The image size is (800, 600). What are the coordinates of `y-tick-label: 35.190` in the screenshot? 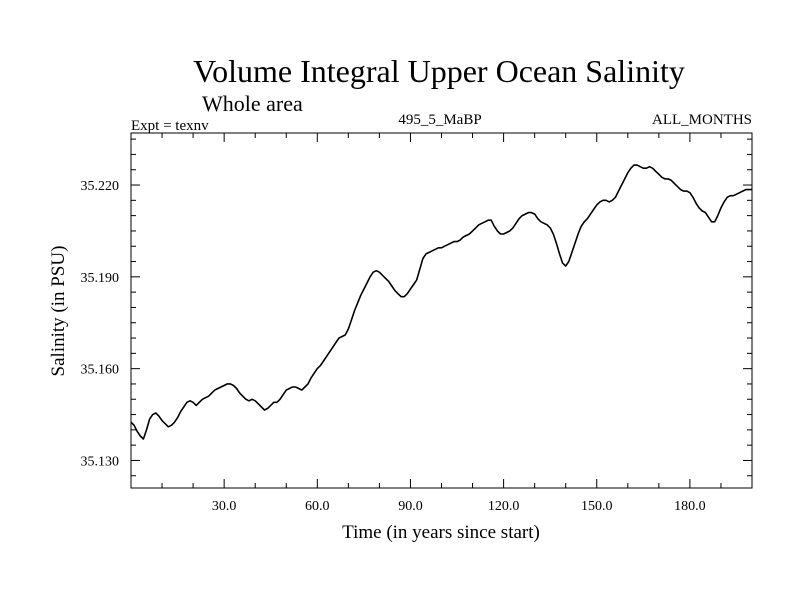 It's located at (100, 278).